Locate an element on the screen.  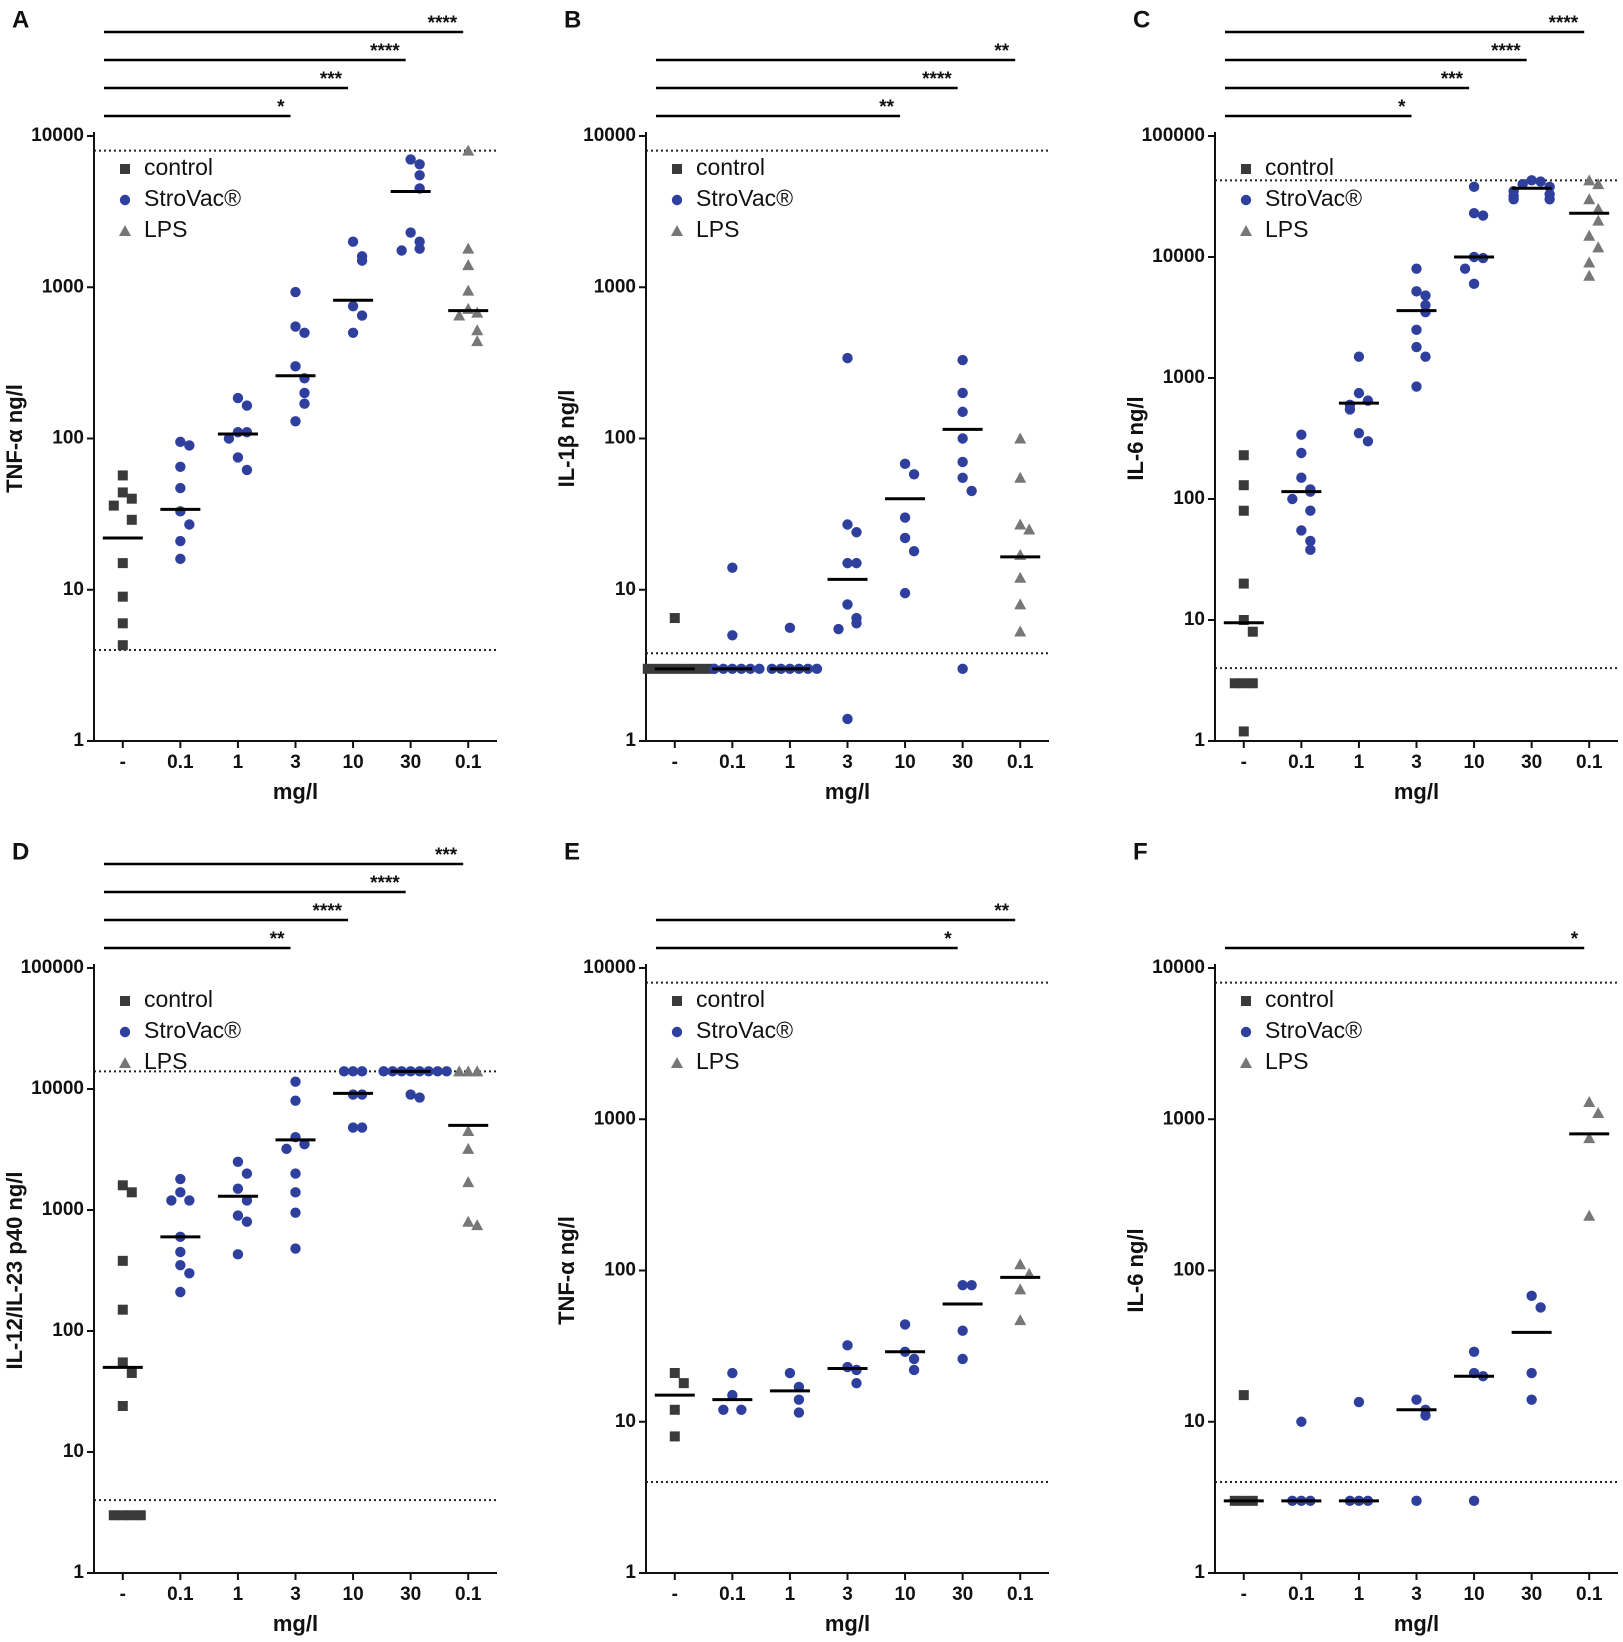
x-axis-label: mg/l is located at coordinates (295, 1623).